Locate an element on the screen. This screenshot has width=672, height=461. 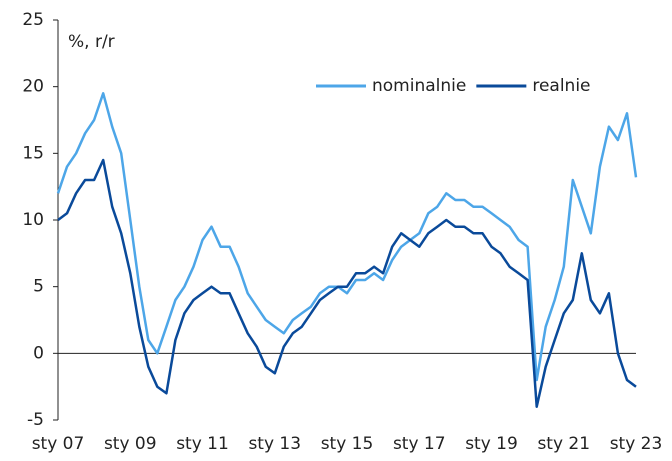
y-tick-label: 0 is located at coordinates (38, 353).